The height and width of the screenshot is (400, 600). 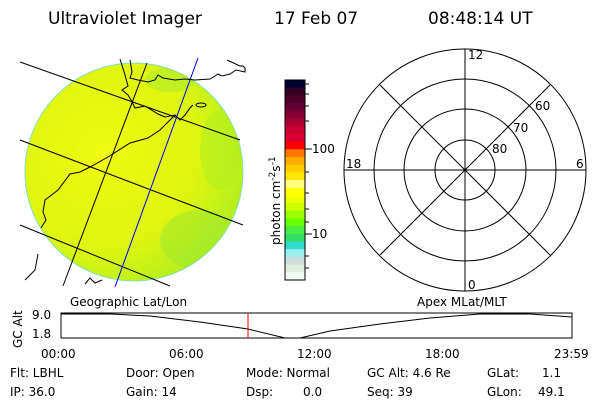 I want to click on status-ip: IP: 36.0, so click(x=32, y=392).